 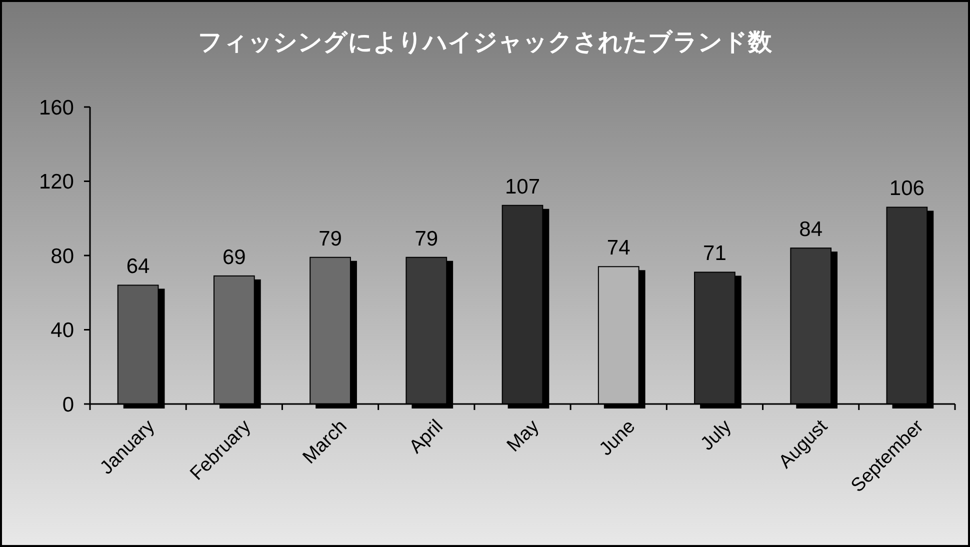 What do you see at coordinates (618, 248) in the screenshot?
I see `data-label: 74` at bounding box center [618, 248].